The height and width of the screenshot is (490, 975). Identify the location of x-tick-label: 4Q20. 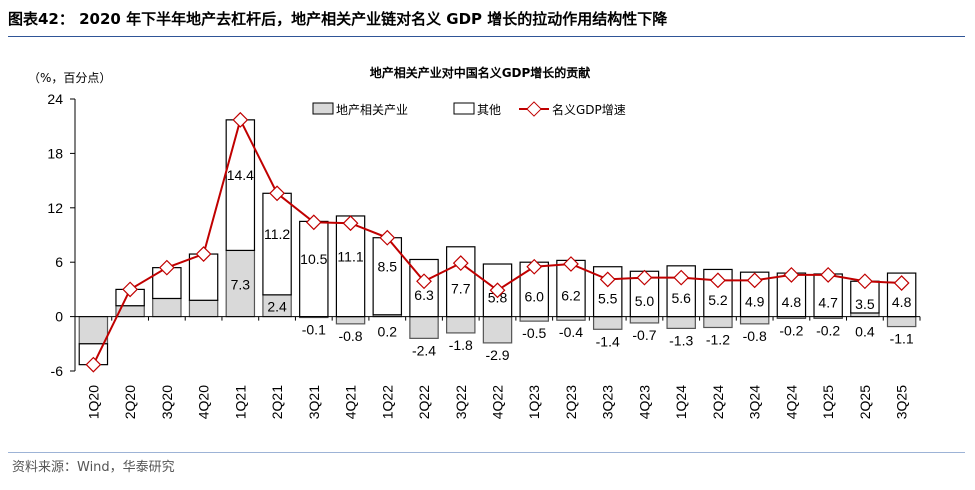
(204, 402).